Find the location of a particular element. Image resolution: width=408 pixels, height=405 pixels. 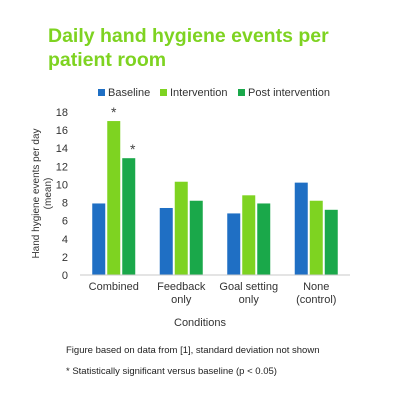

y-axis-label-line1: Hand hygiene events per day is located at coordinates (36, 193).